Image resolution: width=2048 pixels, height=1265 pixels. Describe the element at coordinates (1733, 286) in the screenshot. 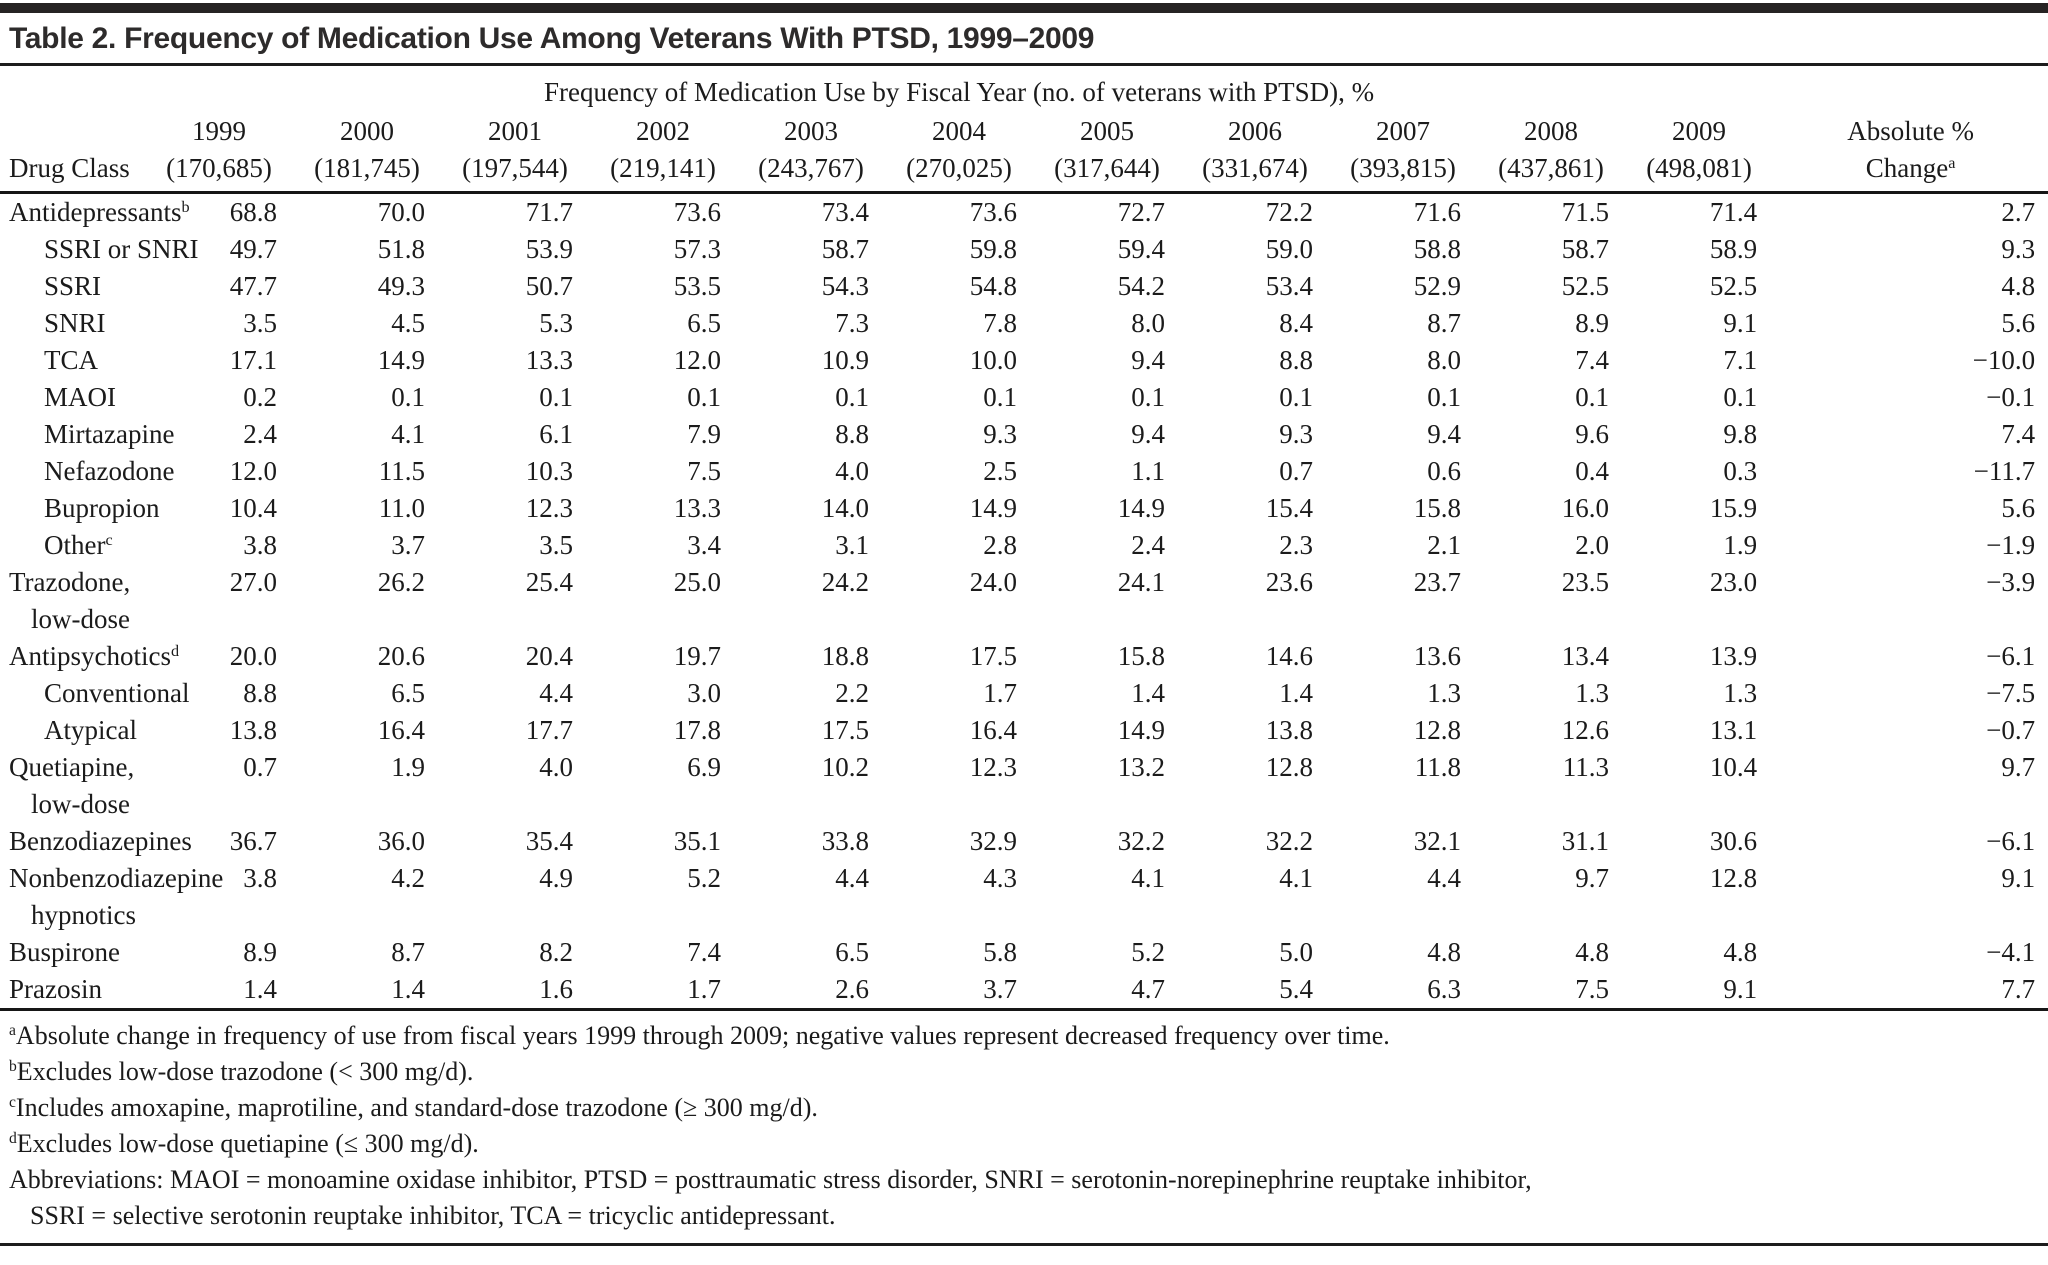

I see `value-cell: 52.5` at that location.